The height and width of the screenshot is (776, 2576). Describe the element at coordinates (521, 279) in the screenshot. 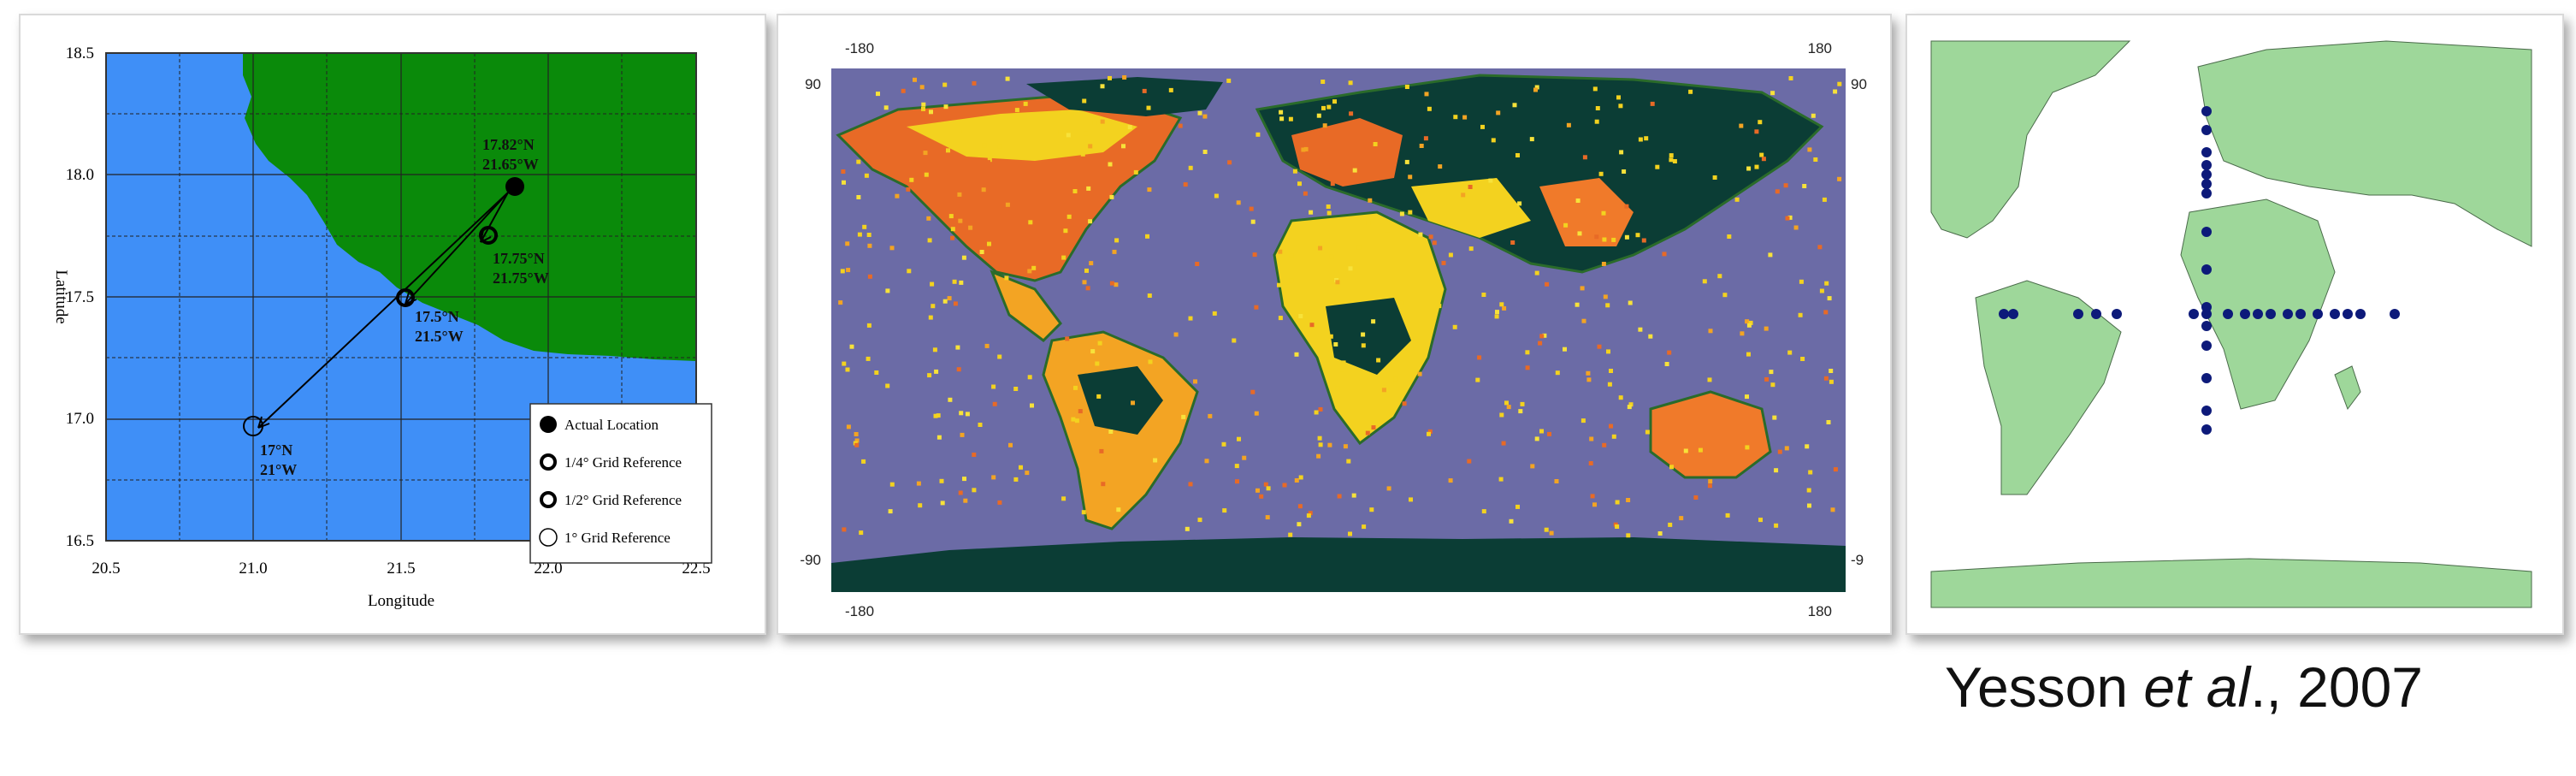

I see `point-label: 21.75°W` at that location.